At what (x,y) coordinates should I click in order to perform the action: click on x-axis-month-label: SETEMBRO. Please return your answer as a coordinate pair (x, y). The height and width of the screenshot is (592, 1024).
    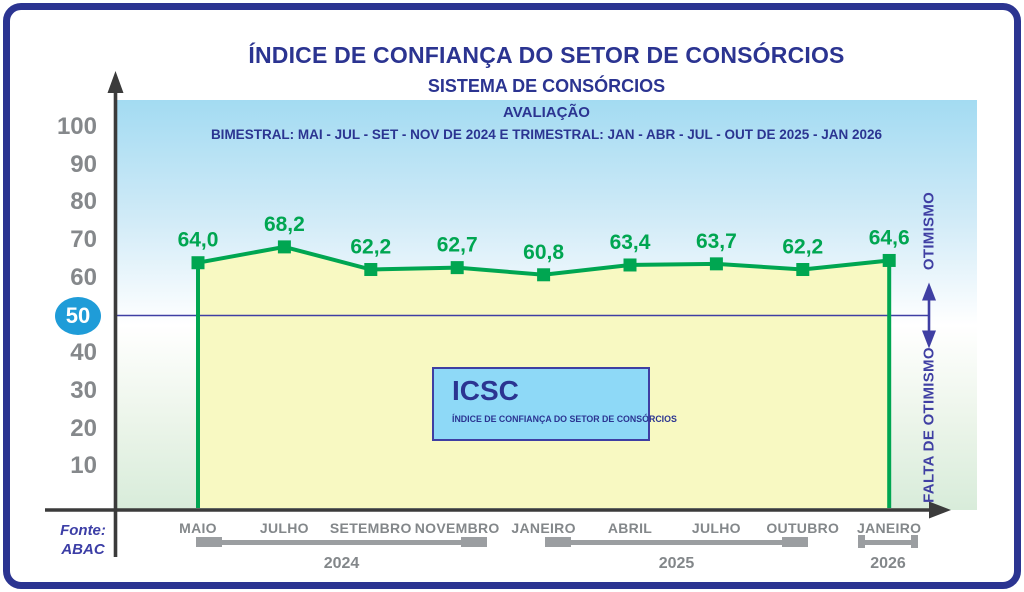
    Looking at the image, I should click on (370, 528).